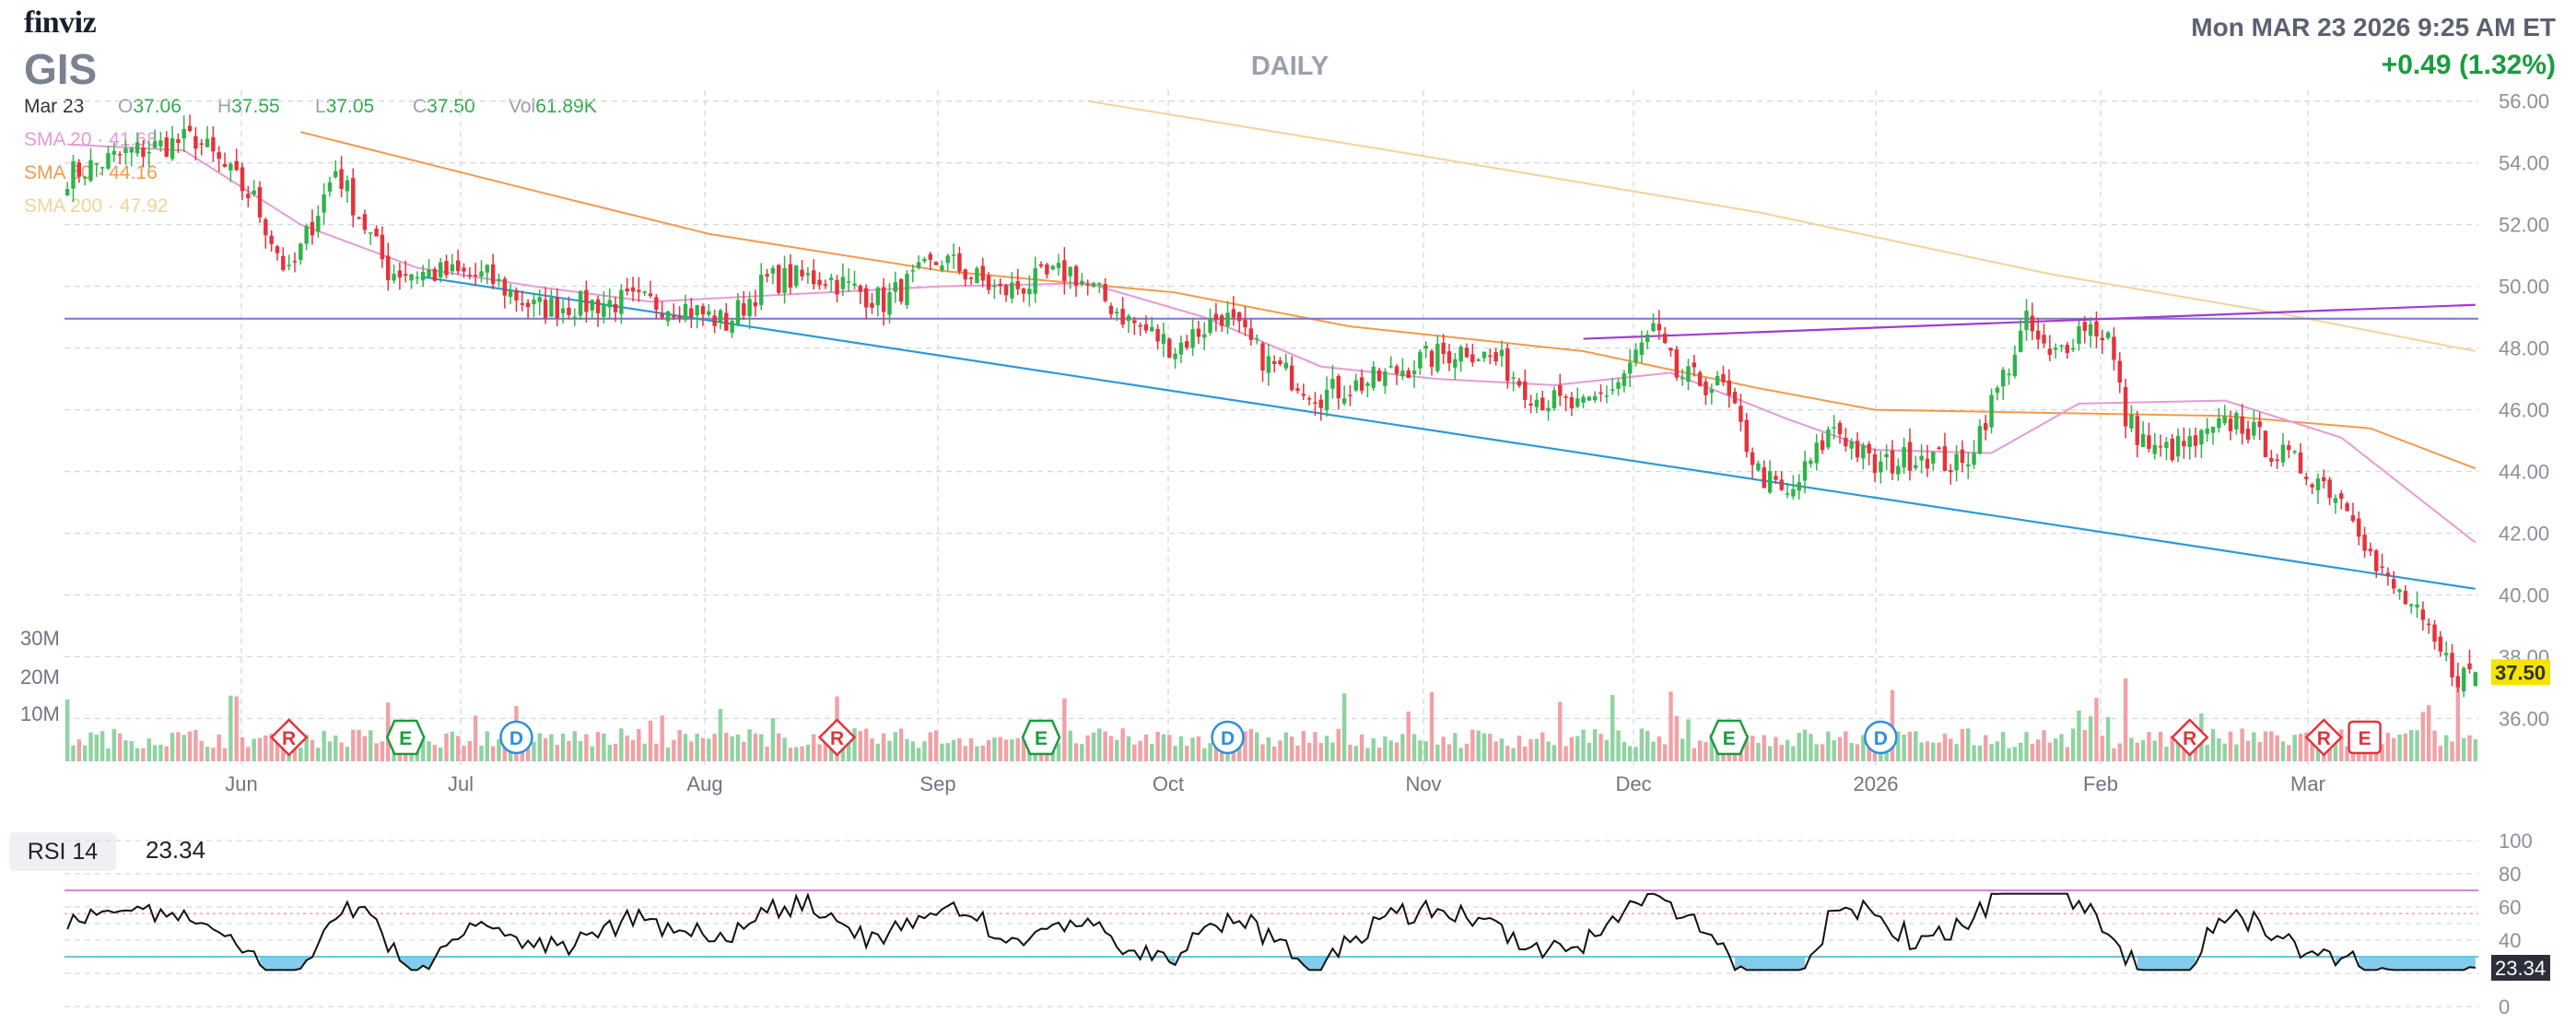  Describe the element at coordinates (837, 739) in the screenshot. I see `marker-letter: R` at that location.